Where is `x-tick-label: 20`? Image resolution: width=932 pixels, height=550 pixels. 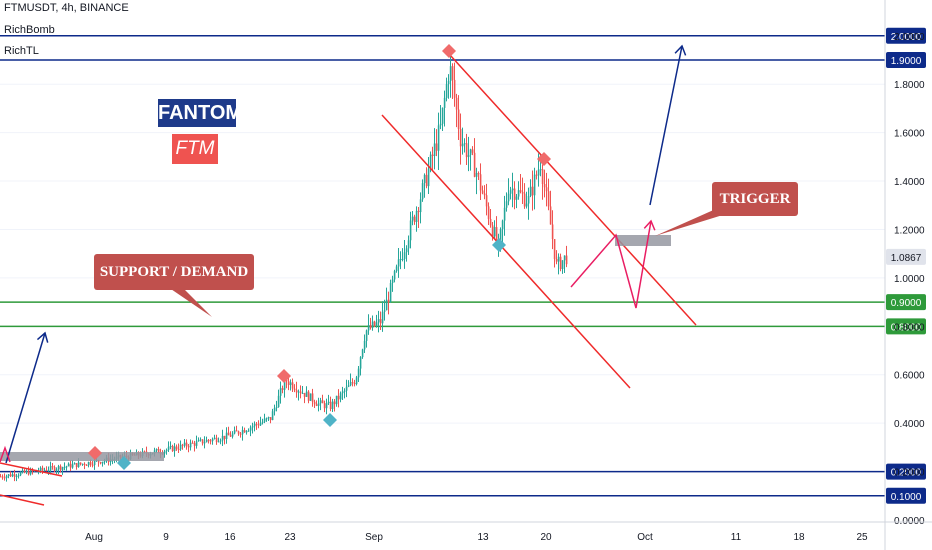
x-tick-label: 20 is located at coordinates (546, 537).